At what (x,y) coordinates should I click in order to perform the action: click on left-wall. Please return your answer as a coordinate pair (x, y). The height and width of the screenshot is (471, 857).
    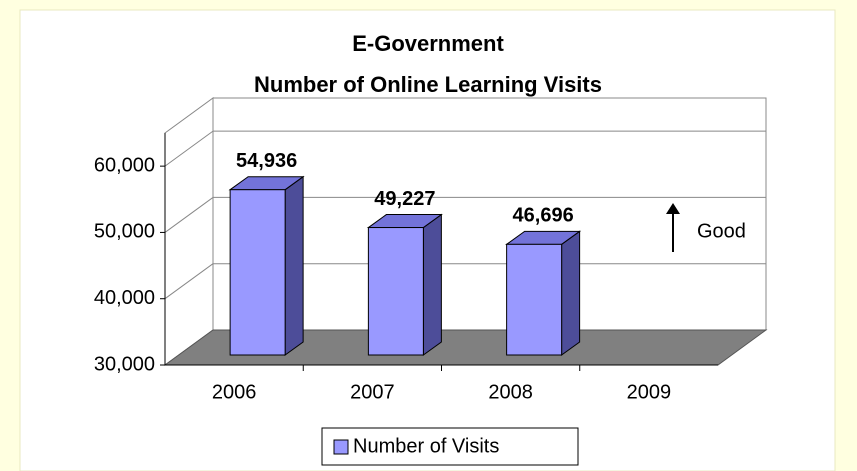
    Looking at the image, I should click on (189, 231).